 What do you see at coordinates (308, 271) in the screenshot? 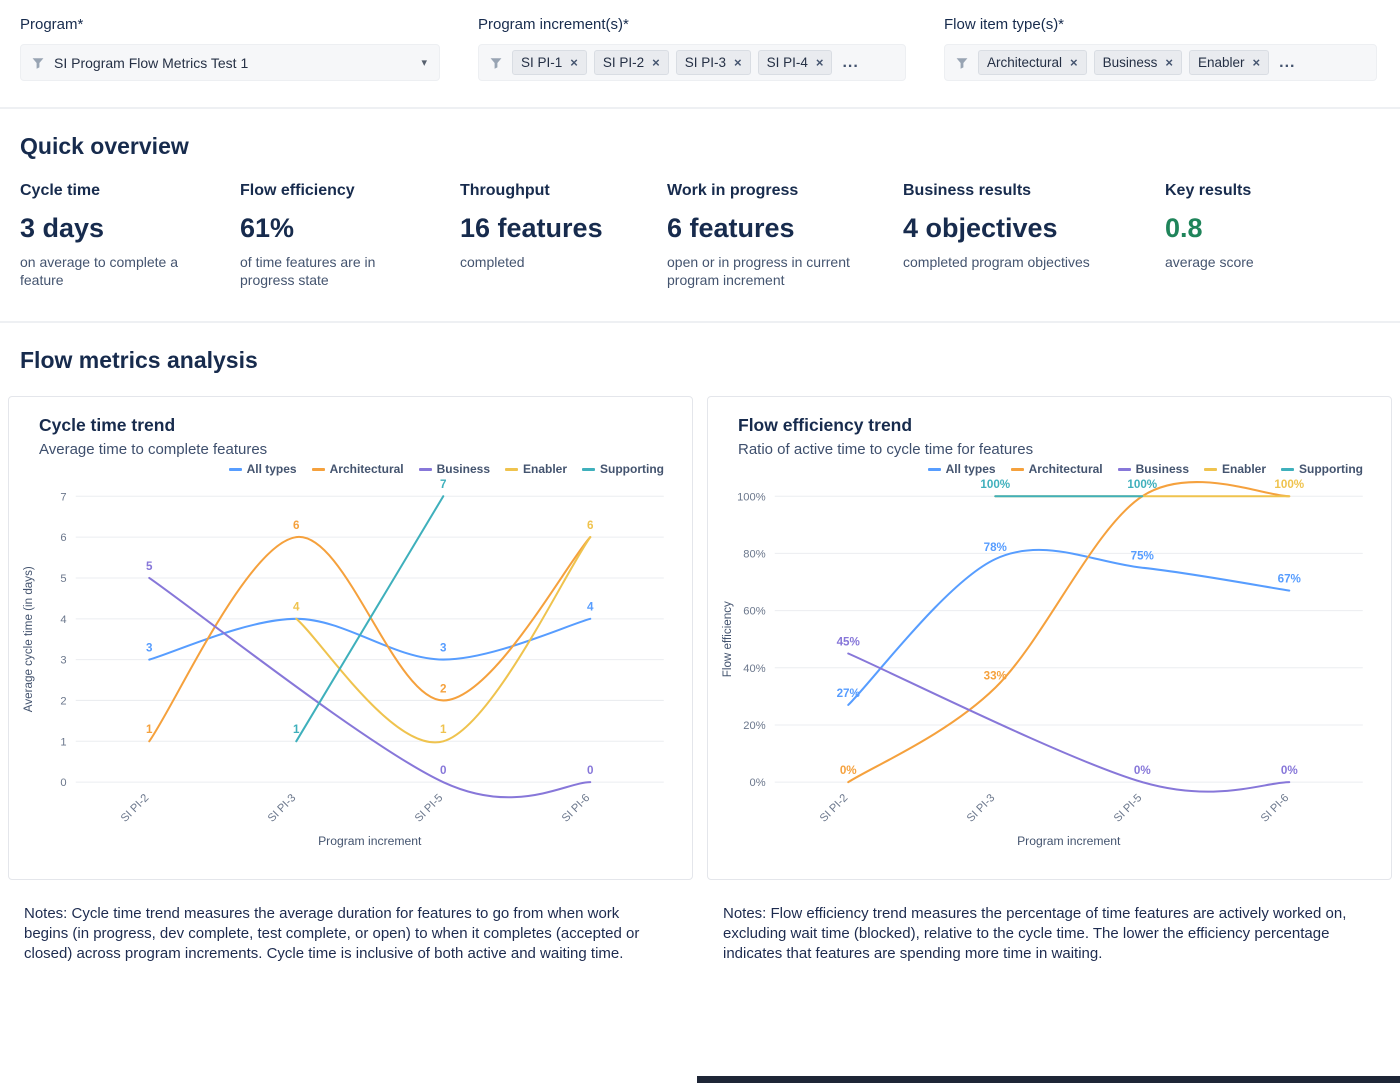
I see `metric-description: of time features are in progress state` at bounding box center [308, 271].